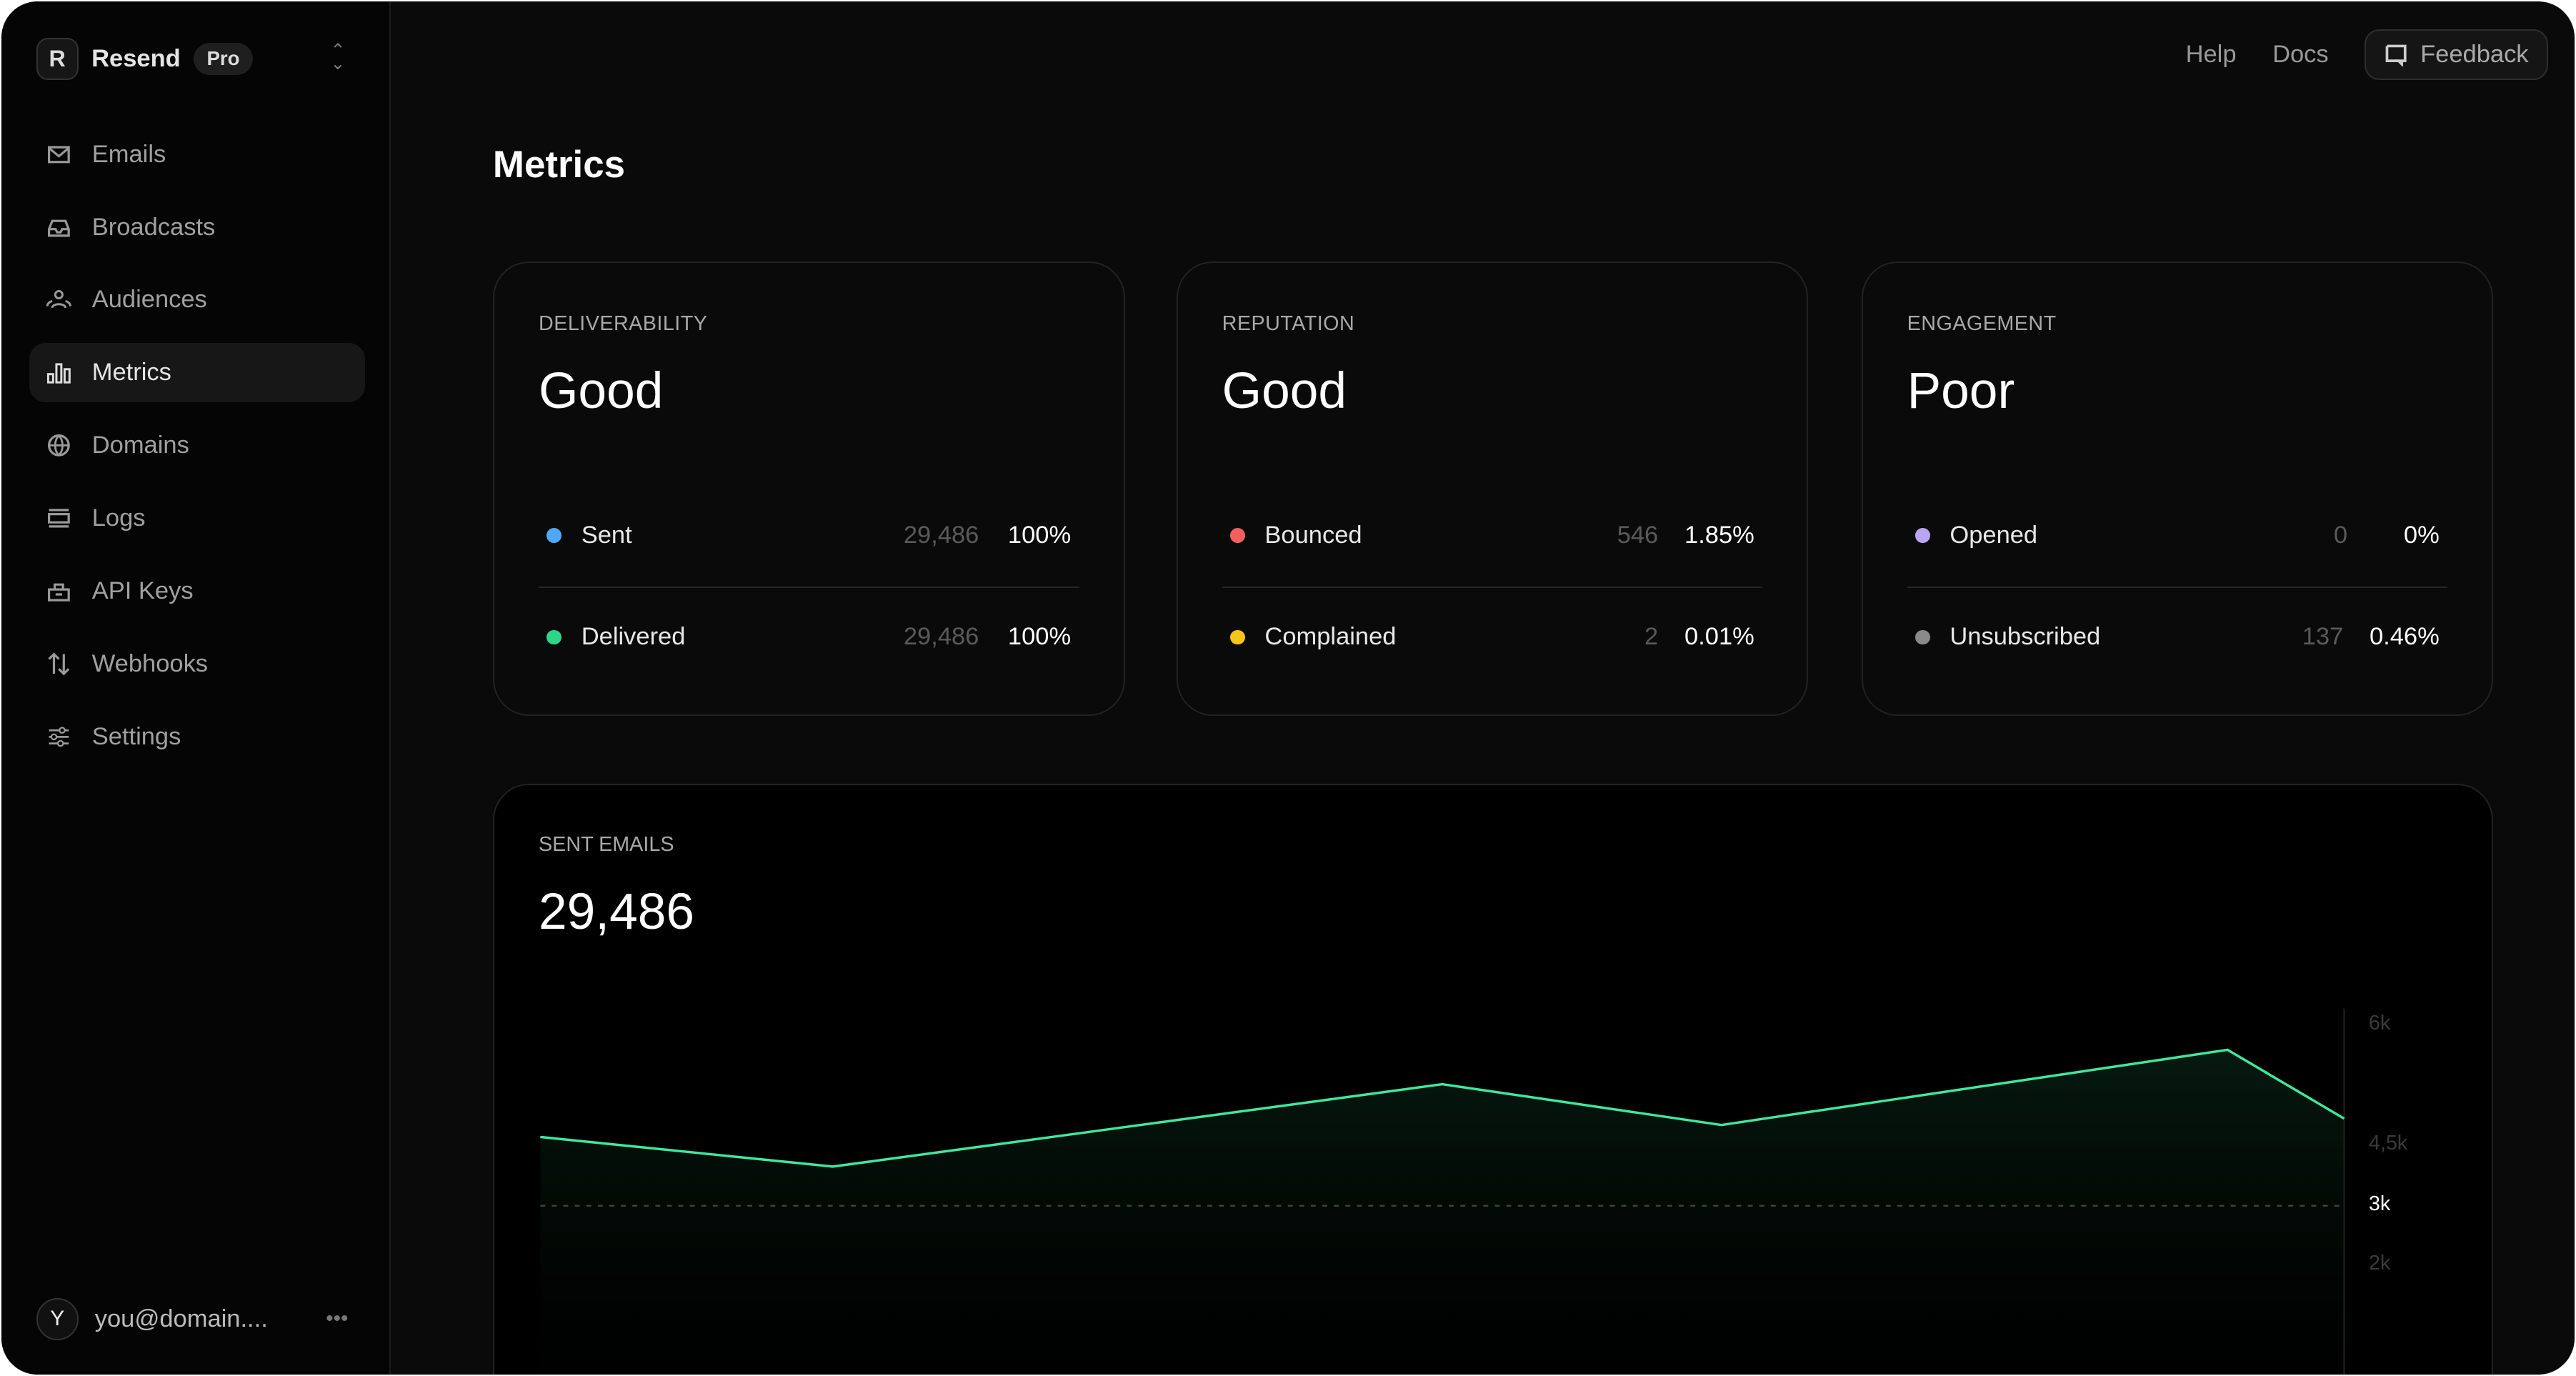 The height and width of the screenshot is (1376, 2576). I want to click on sidebar-item-metrics: Metrics, so click(197, 373).